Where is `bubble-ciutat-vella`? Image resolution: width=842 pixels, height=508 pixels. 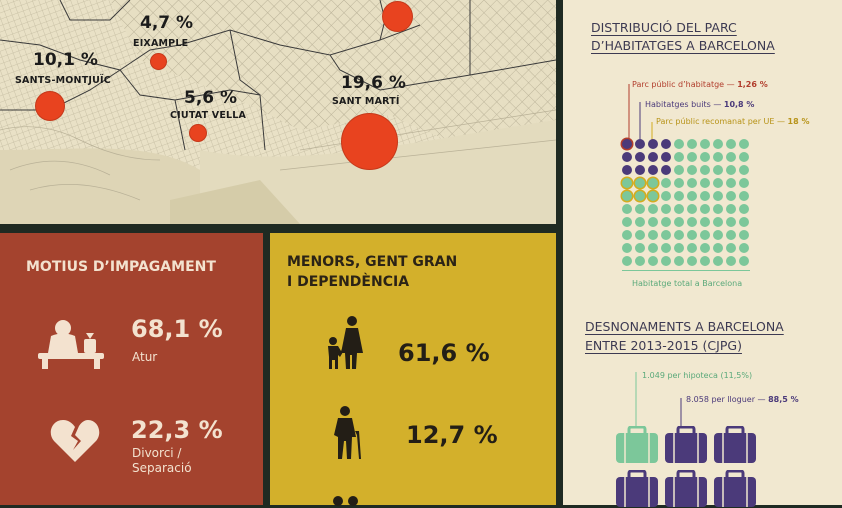 bubble-ciutat-vella is located at coordinates (198, 133).